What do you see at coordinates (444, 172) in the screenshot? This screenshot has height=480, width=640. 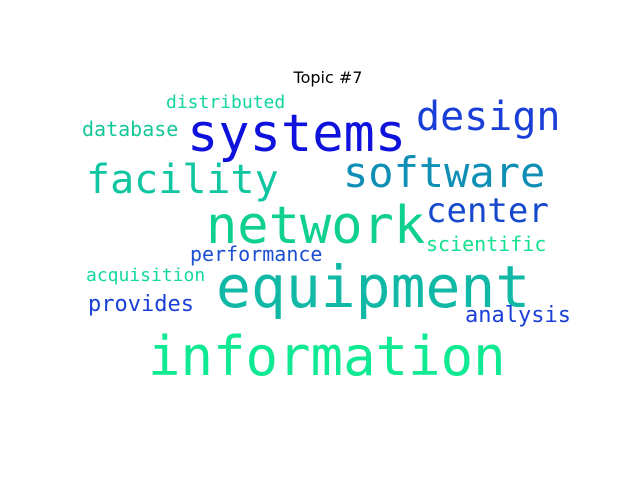 I see `word-software: software` at bounding box center [444, 172].